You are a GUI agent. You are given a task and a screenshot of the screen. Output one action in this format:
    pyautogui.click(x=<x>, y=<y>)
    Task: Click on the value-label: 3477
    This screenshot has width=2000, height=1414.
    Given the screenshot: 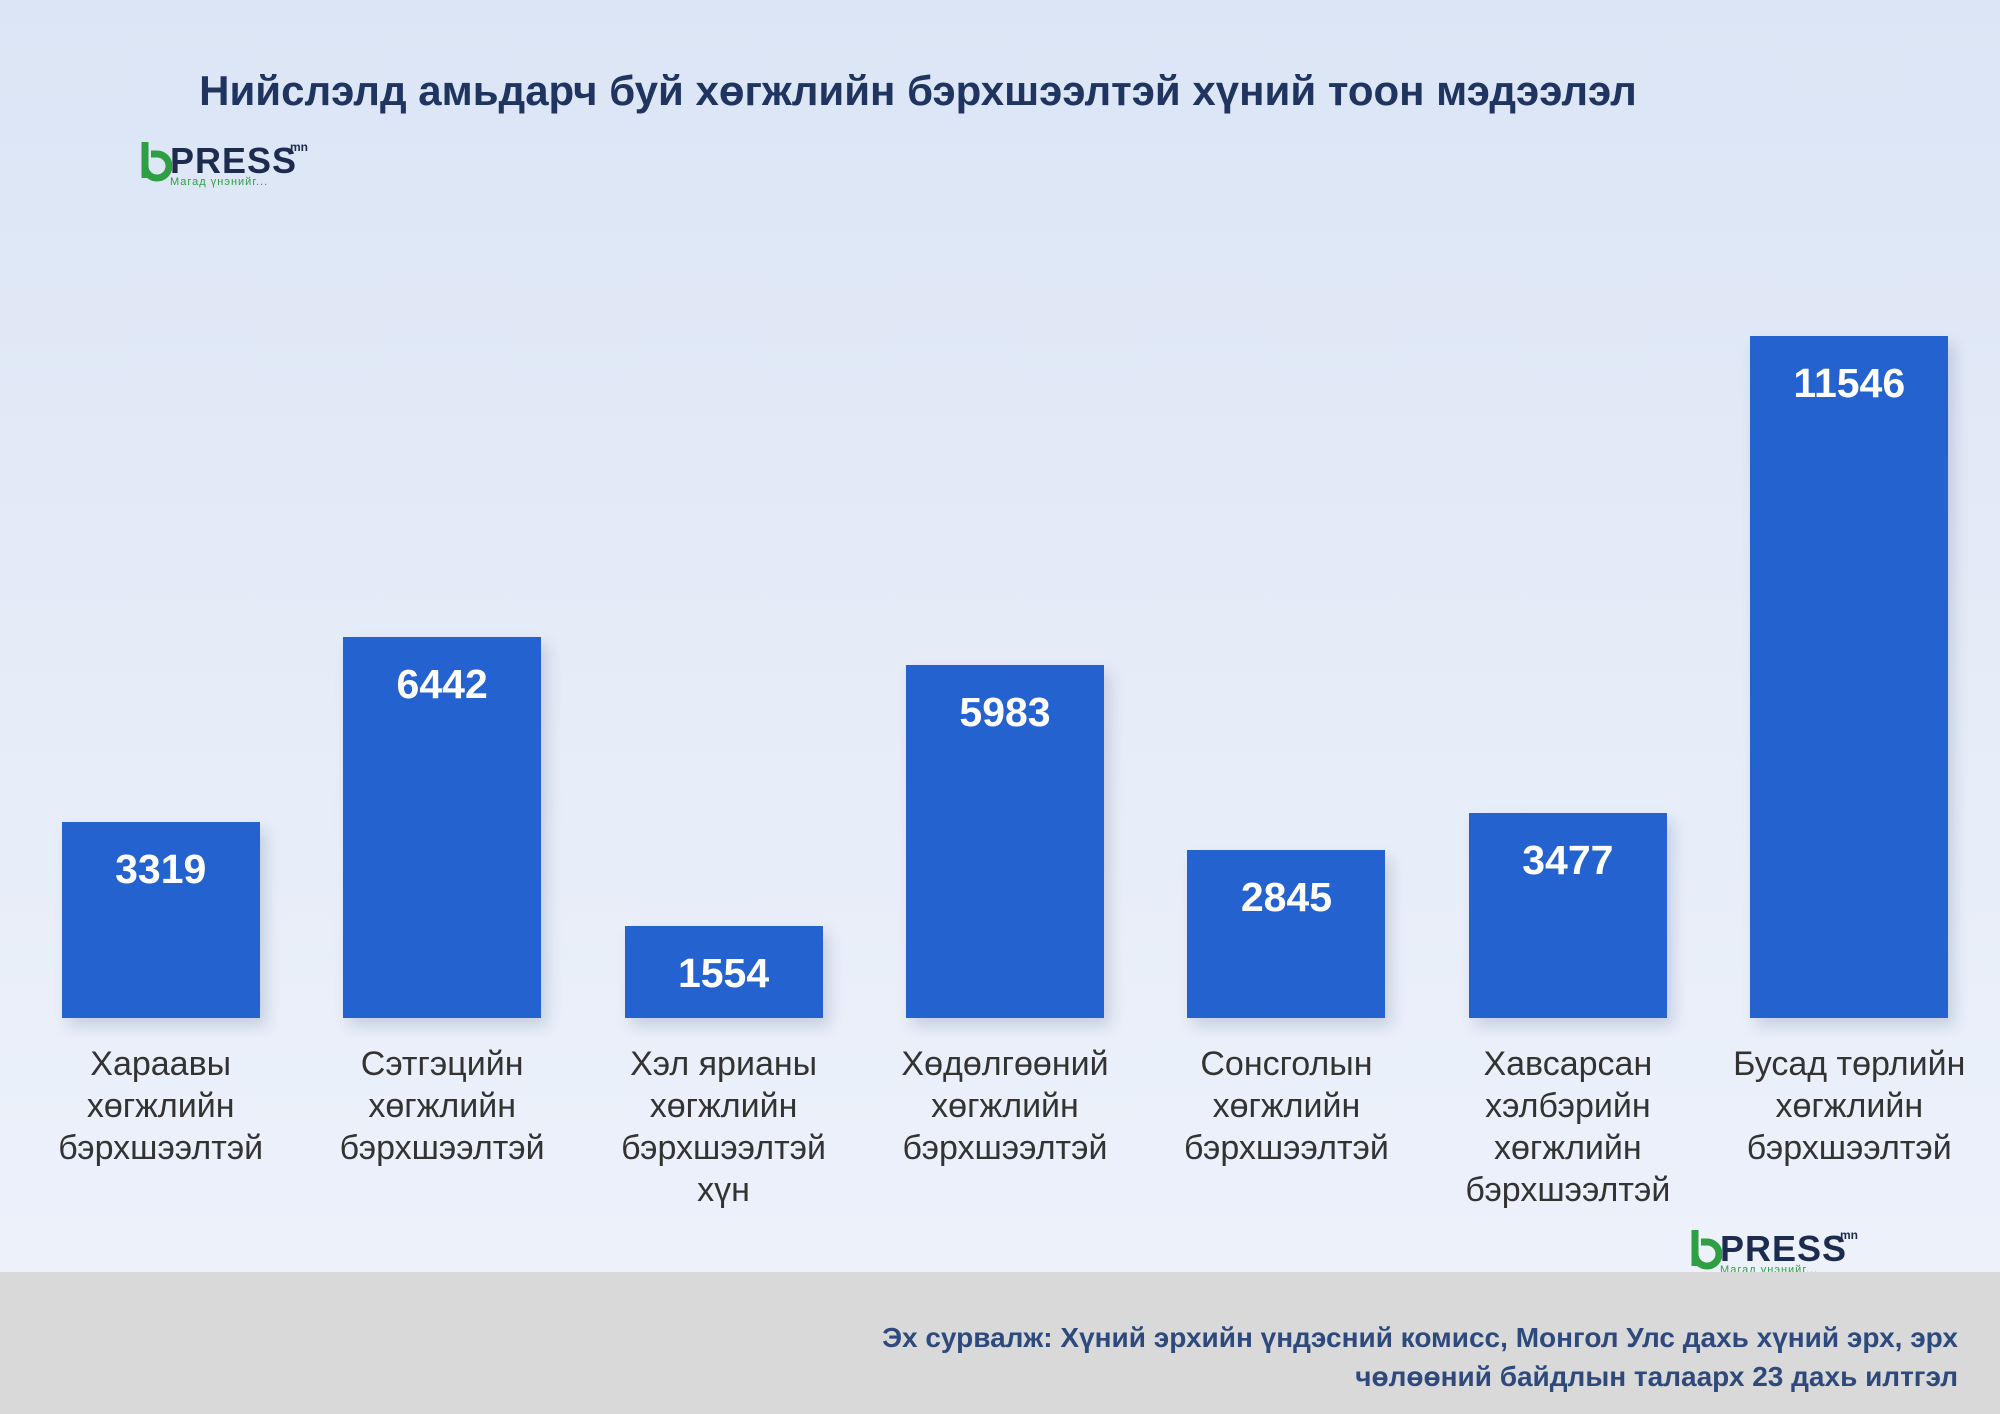 What is the action you would take?
    pyautogui.click(x=1568, y=859)
    